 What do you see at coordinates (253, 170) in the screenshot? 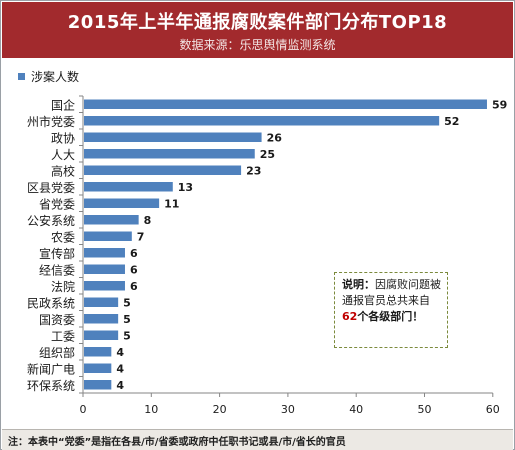
I see `data-label: 23` at bounding box center [253, 170].